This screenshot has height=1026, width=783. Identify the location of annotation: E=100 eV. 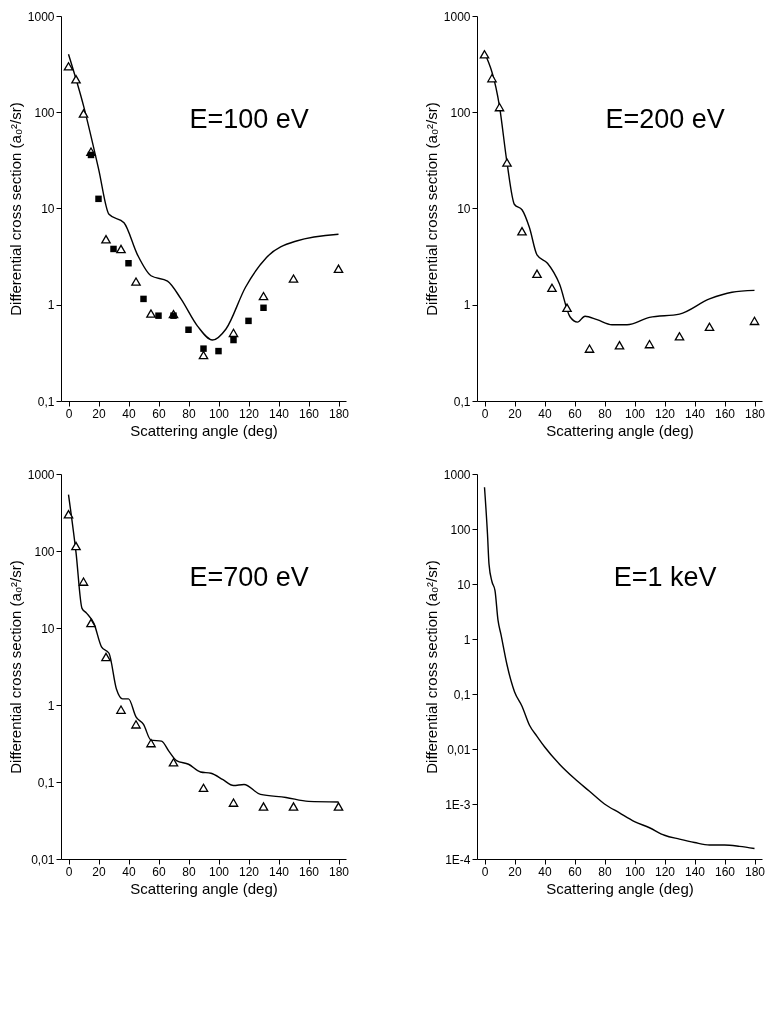
(249, 118).